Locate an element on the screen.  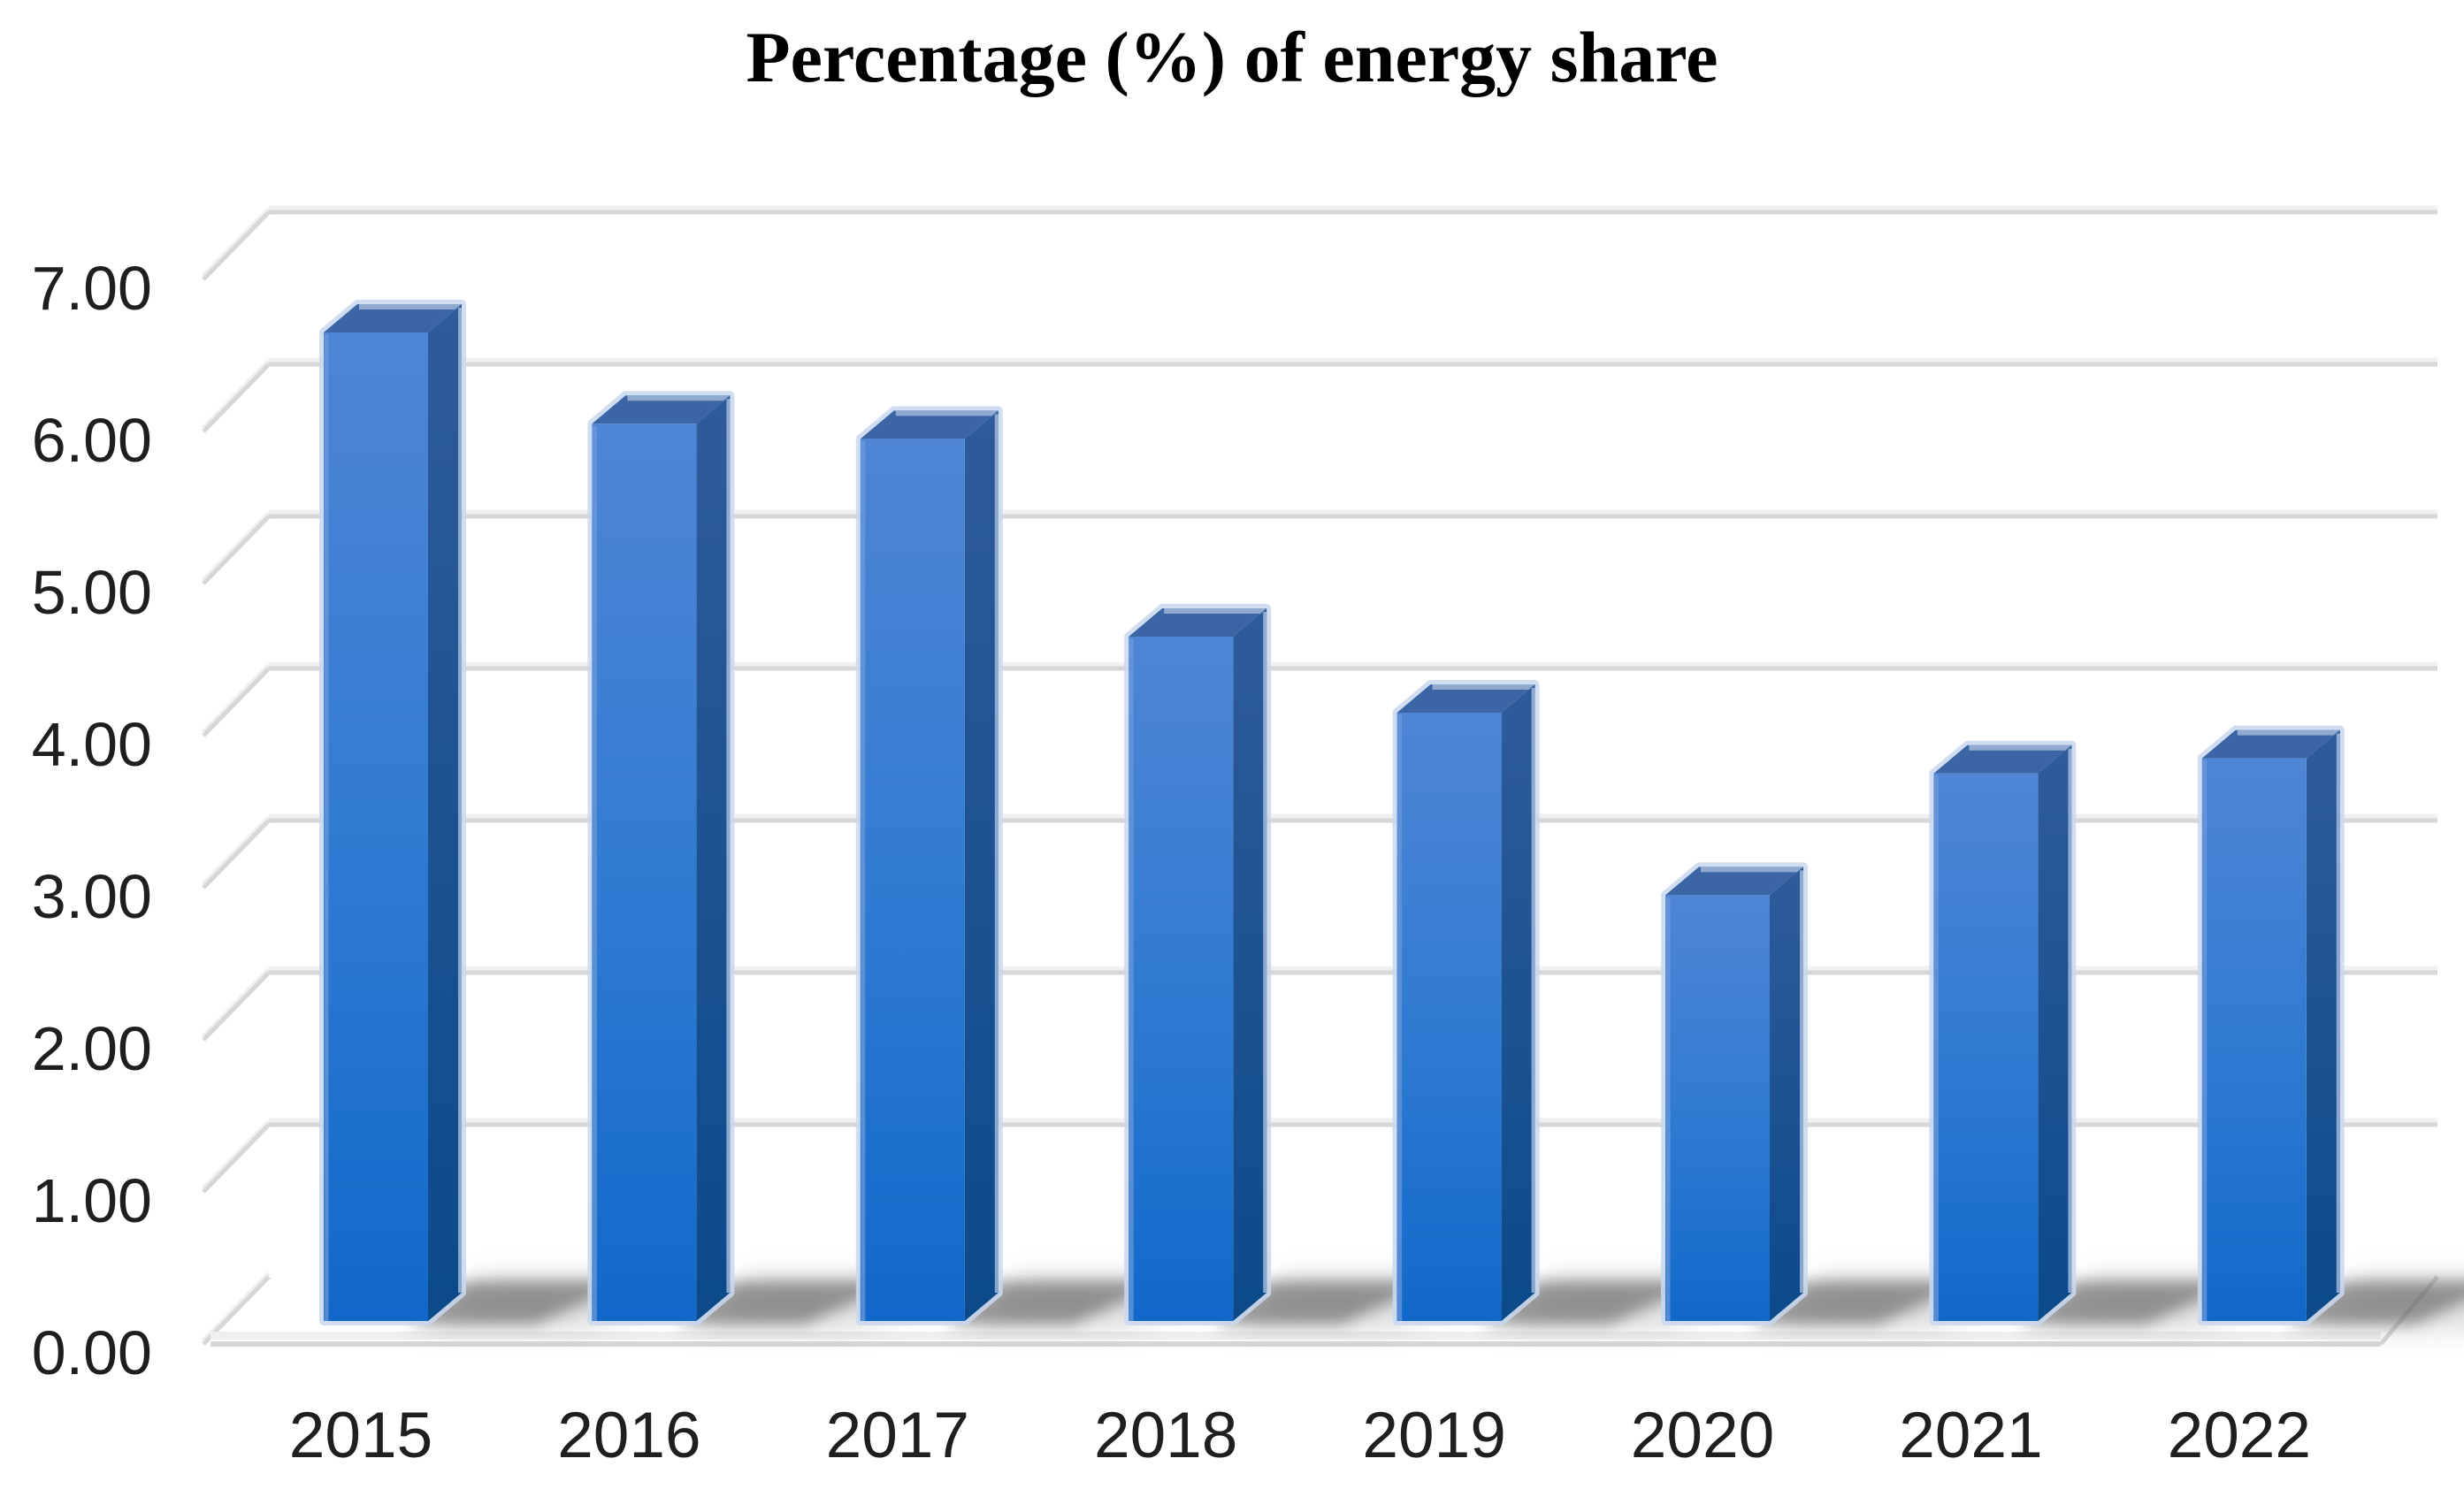
x-tick-label-2019: 2019 is located at coordinates (1433, 1435).